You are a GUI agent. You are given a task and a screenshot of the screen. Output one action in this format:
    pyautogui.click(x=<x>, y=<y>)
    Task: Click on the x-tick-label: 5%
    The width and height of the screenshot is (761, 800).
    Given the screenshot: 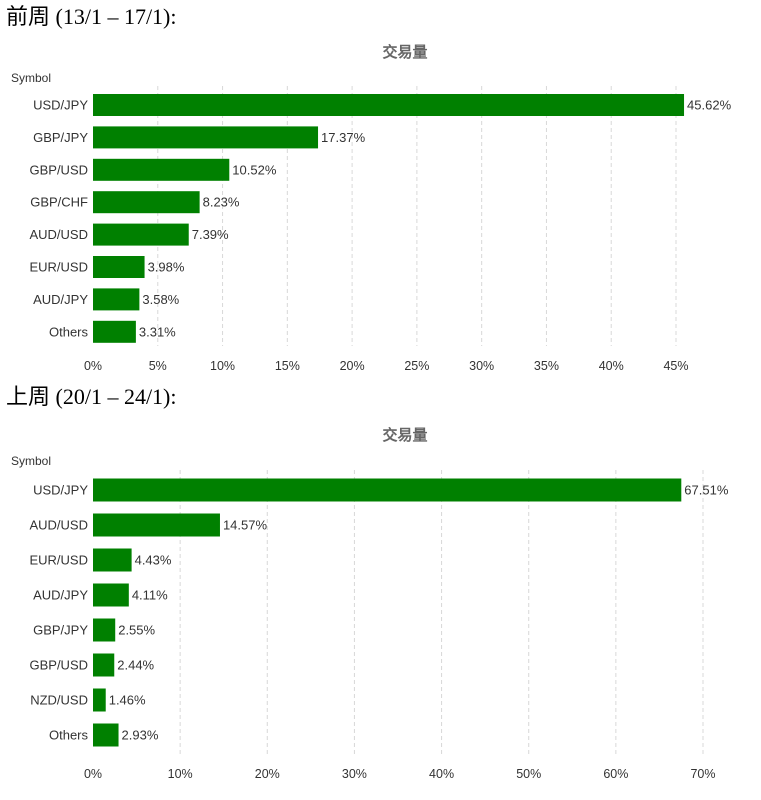 What is the action you would take?
    pyautogui.click(x=158, y=366)
    